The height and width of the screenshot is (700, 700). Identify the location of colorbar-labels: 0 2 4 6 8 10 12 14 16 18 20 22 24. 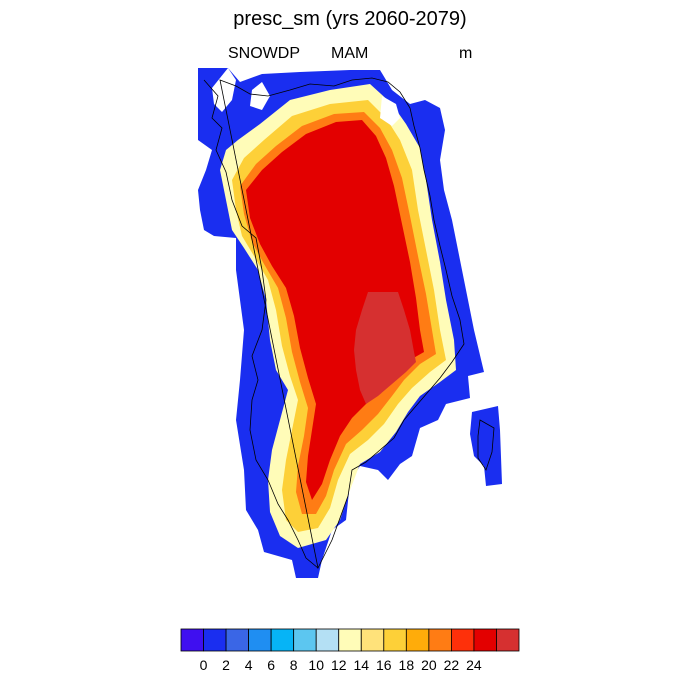
(341, 665).